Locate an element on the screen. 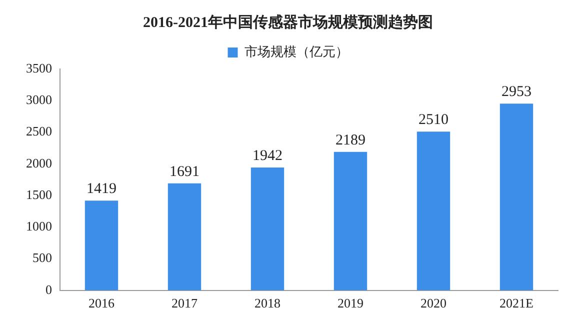 The image size is (576, 326). y-tick-label: 3000 is located at coordinates (39, 100).